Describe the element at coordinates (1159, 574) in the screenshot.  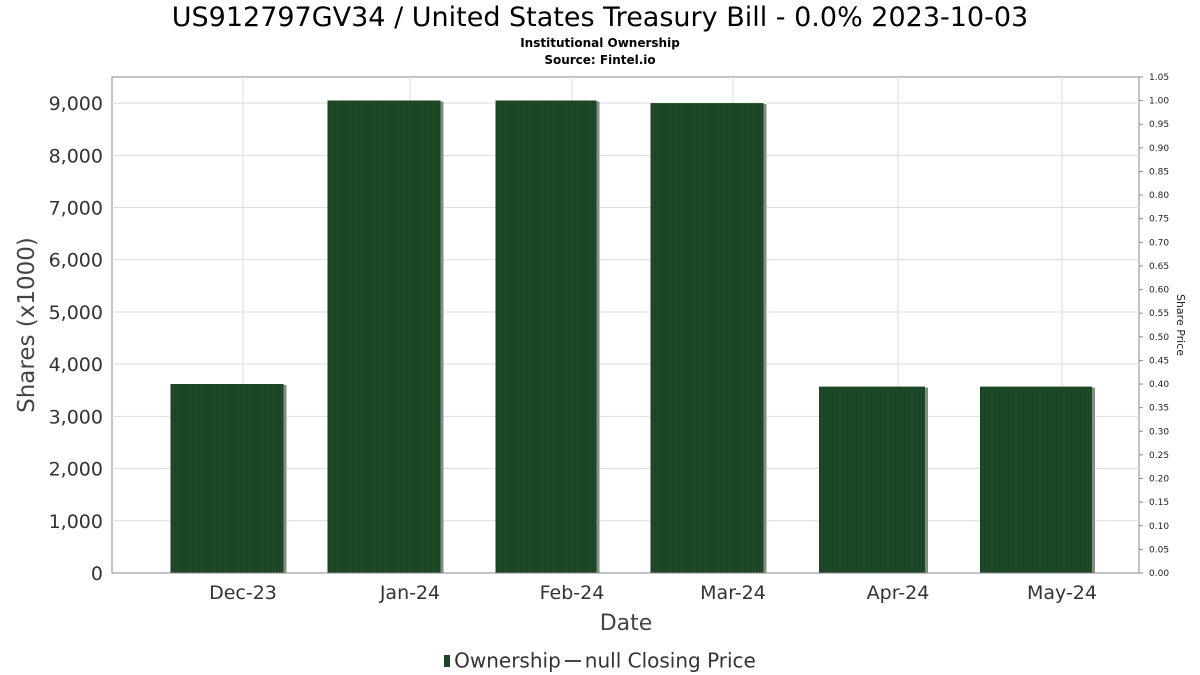
I see `y2-tick-label: 0.00` at that location.